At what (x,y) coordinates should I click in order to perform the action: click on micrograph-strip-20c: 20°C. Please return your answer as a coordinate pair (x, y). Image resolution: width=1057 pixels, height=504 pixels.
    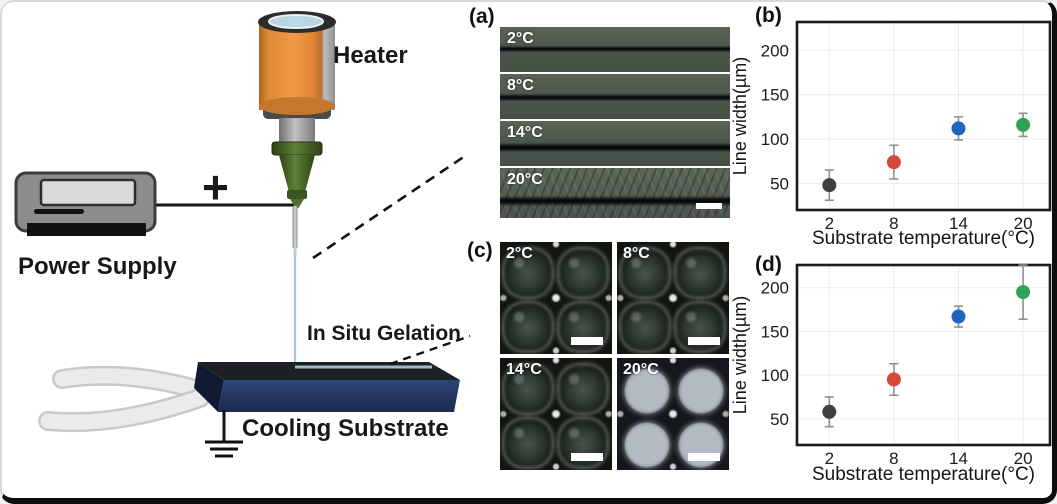
    Looking at the image, I should click on (615, 193).